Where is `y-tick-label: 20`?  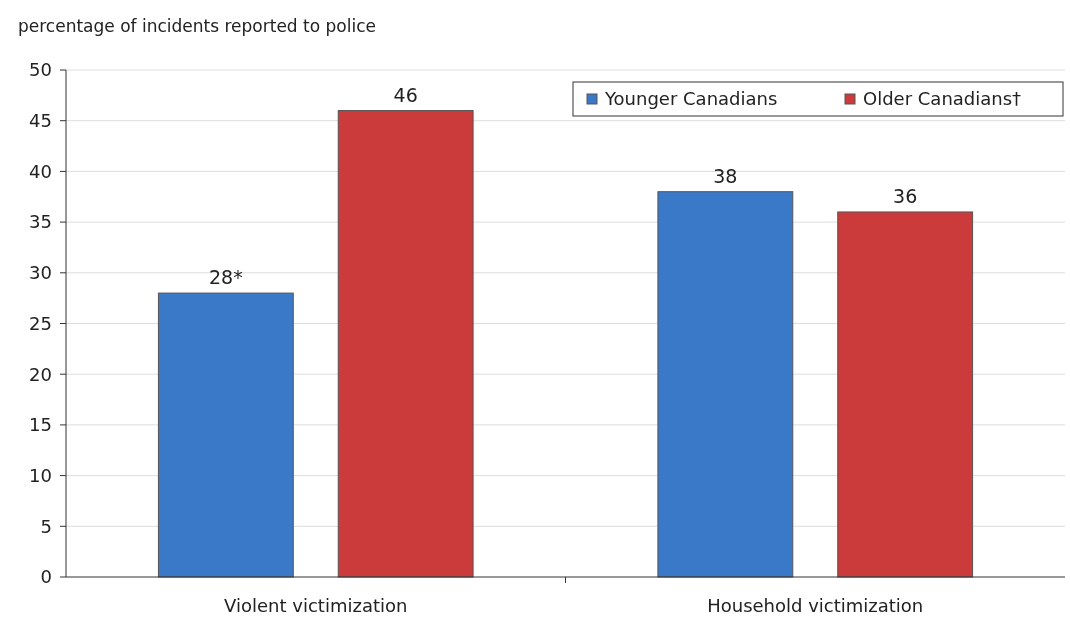 y-tick-label: 20 is located at coordinates (40, 374).